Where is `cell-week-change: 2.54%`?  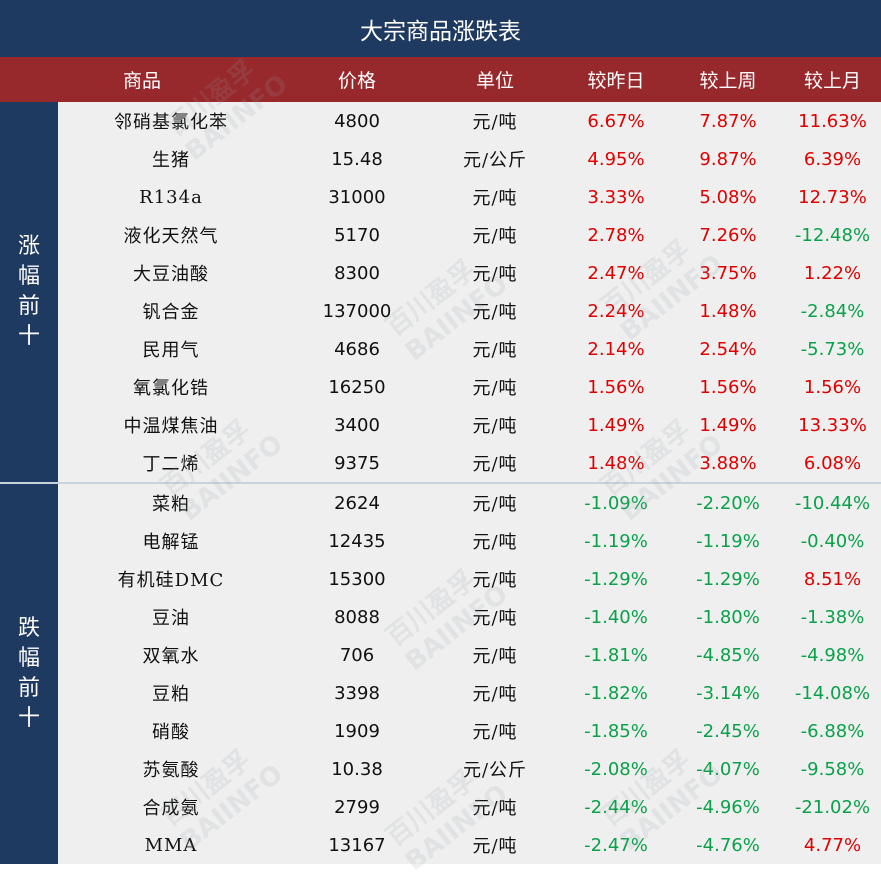
cell-week-change: 2.54% is located at coordinates (728, 349).